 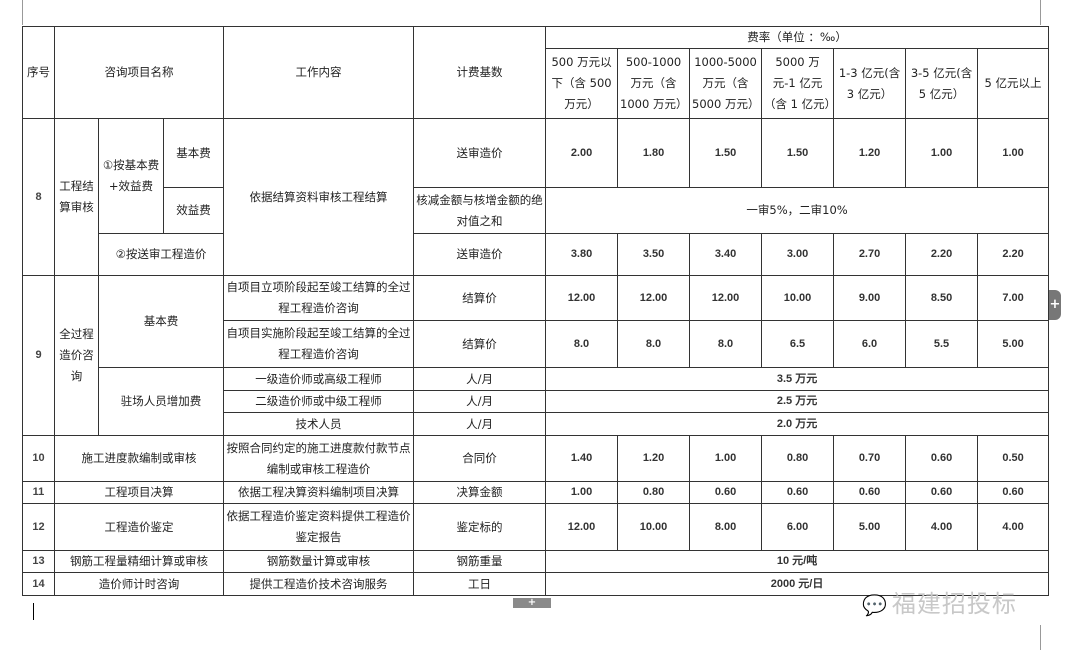 I want to click on rate-cell: 1.80, so click(x=654, y=153).